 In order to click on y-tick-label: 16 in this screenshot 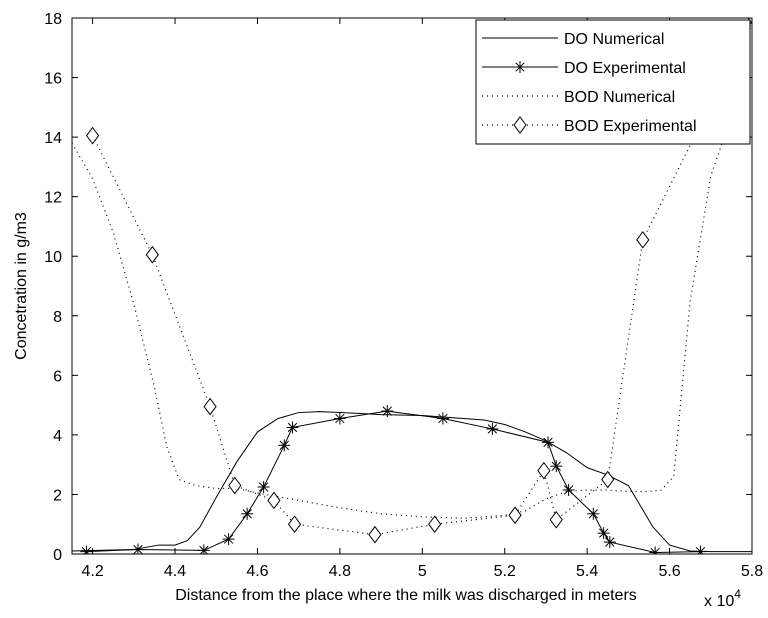, I will do `click(53, 79)`.